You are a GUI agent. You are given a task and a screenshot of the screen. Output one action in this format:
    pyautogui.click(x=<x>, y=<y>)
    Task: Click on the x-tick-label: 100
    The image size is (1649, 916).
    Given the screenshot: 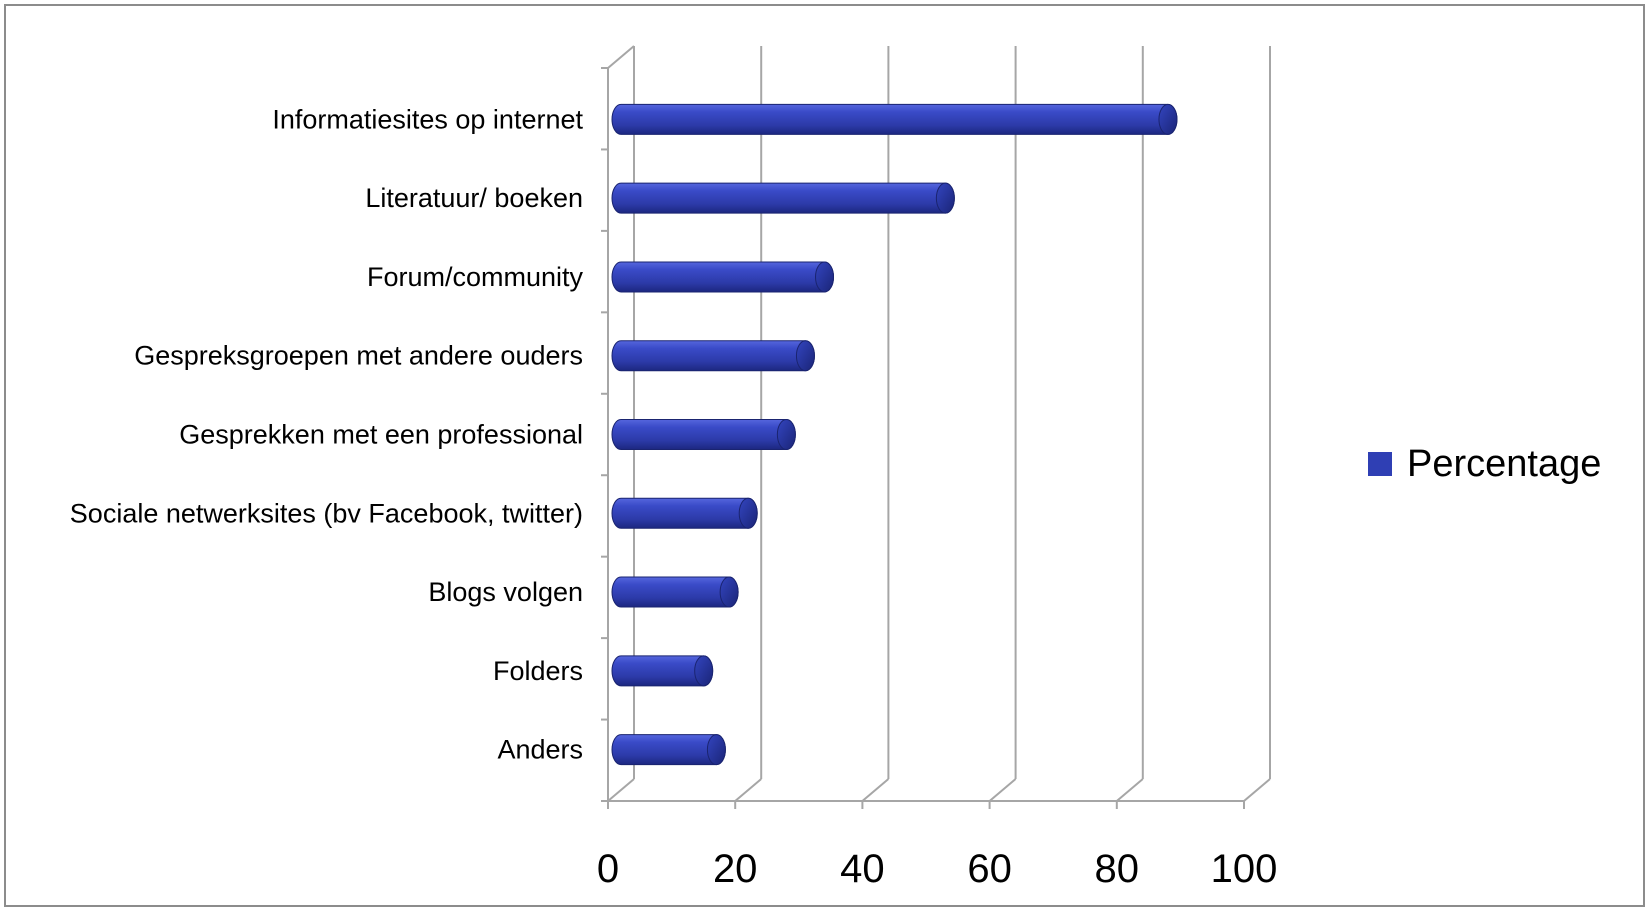 What is the action you would take?
    pyautogui.click(x=1244, y=869)
    